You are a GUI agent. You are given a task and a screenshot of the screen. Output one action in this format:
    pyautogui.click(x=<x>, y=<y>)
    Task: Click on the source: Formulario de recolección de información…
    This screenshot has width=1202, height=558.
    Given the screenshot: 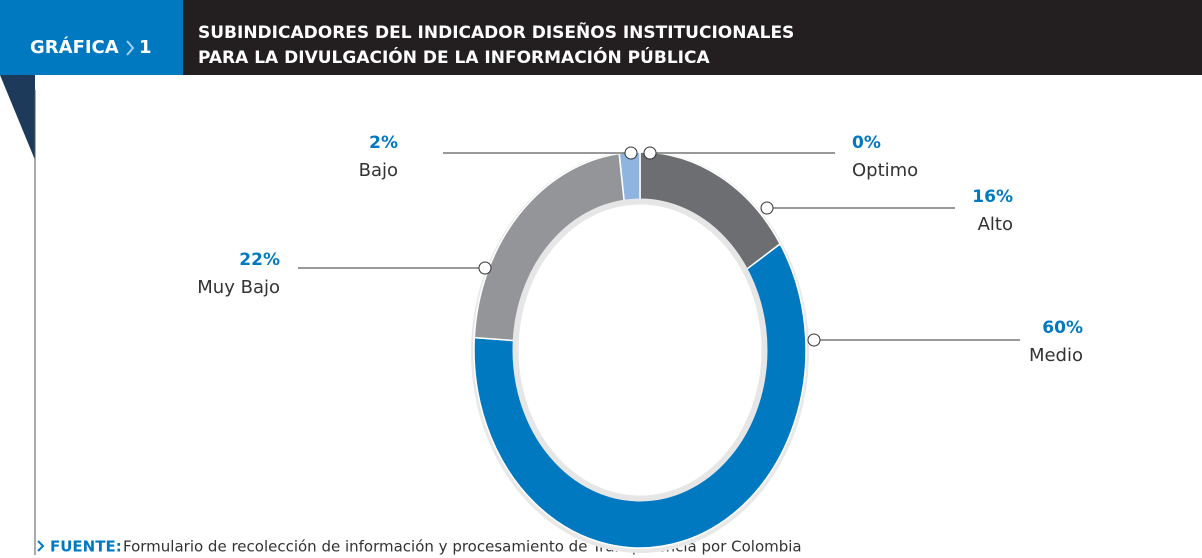 What is the action you would take?
    pyautogui.click(x=462, y=547)
    